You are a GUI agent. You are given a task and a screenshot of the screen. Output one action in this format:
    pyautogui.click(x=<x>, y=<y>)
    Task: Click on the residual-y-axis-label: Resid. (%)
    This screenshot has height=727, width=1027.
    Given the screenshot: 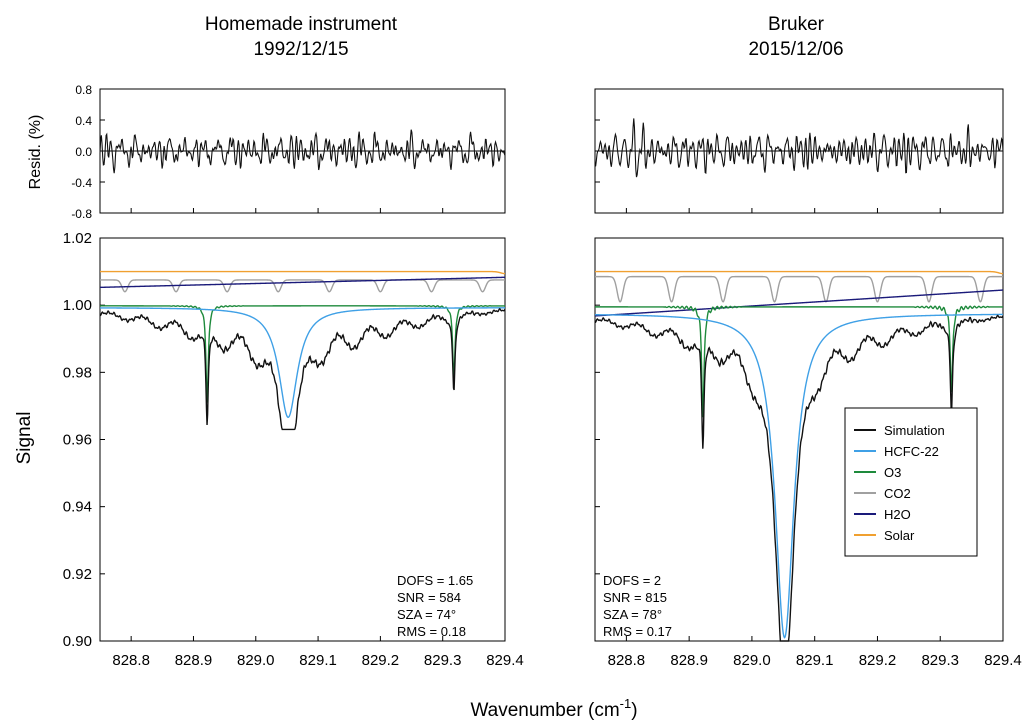 What is the action you would take?
    pyautogui.click(x=35, y=152)
    